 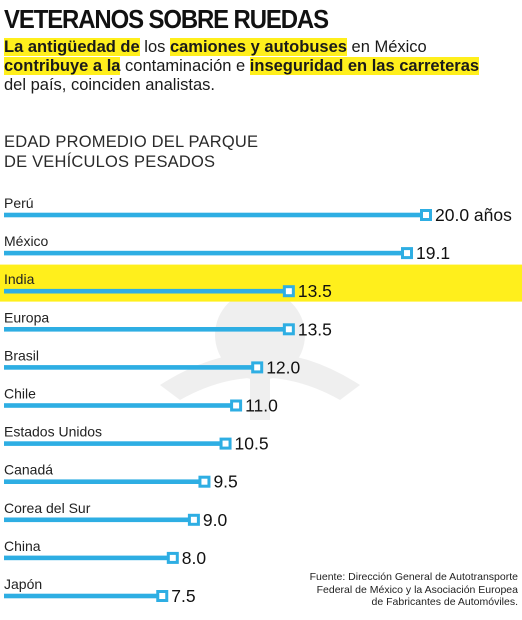 I want to click on subtitle-text: en México, so click(x=386, y=47).